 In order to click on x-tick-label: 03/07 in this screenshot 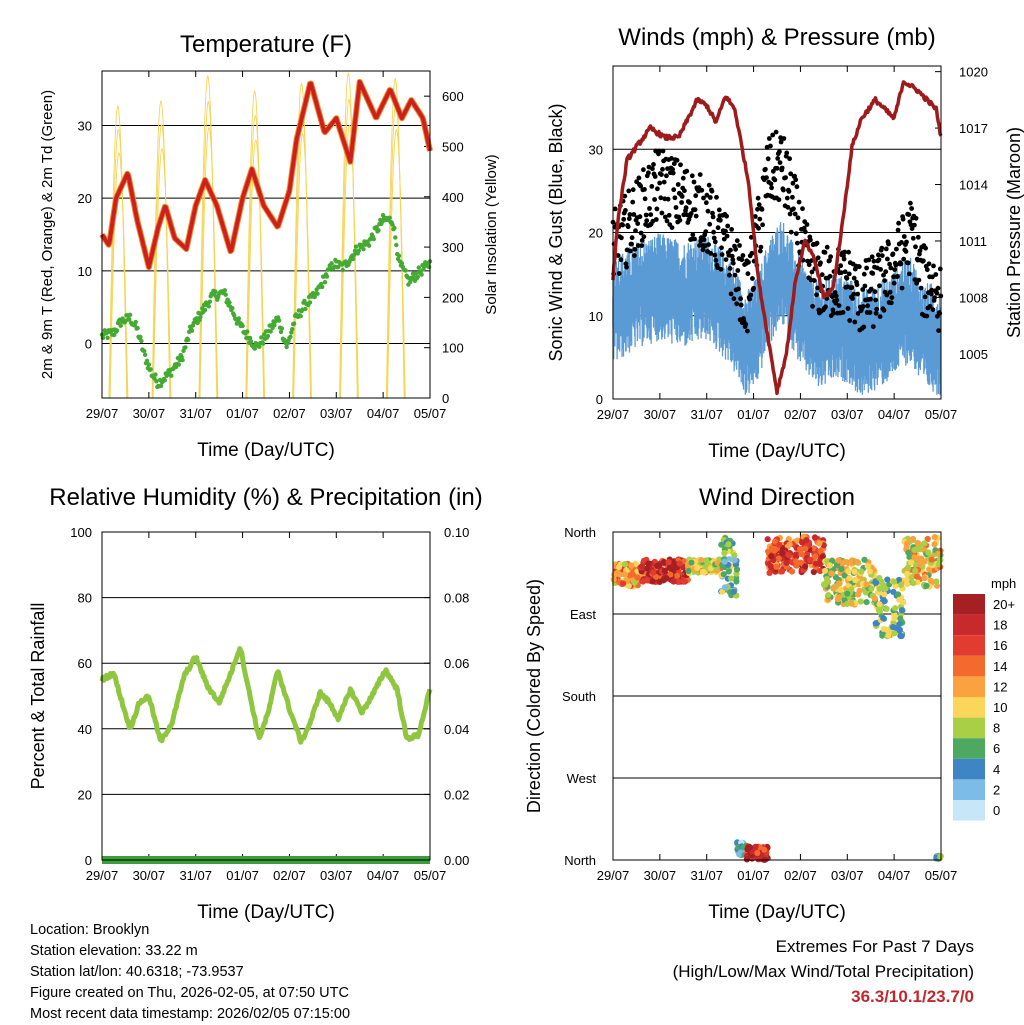, I will do `click(847, 875)`.